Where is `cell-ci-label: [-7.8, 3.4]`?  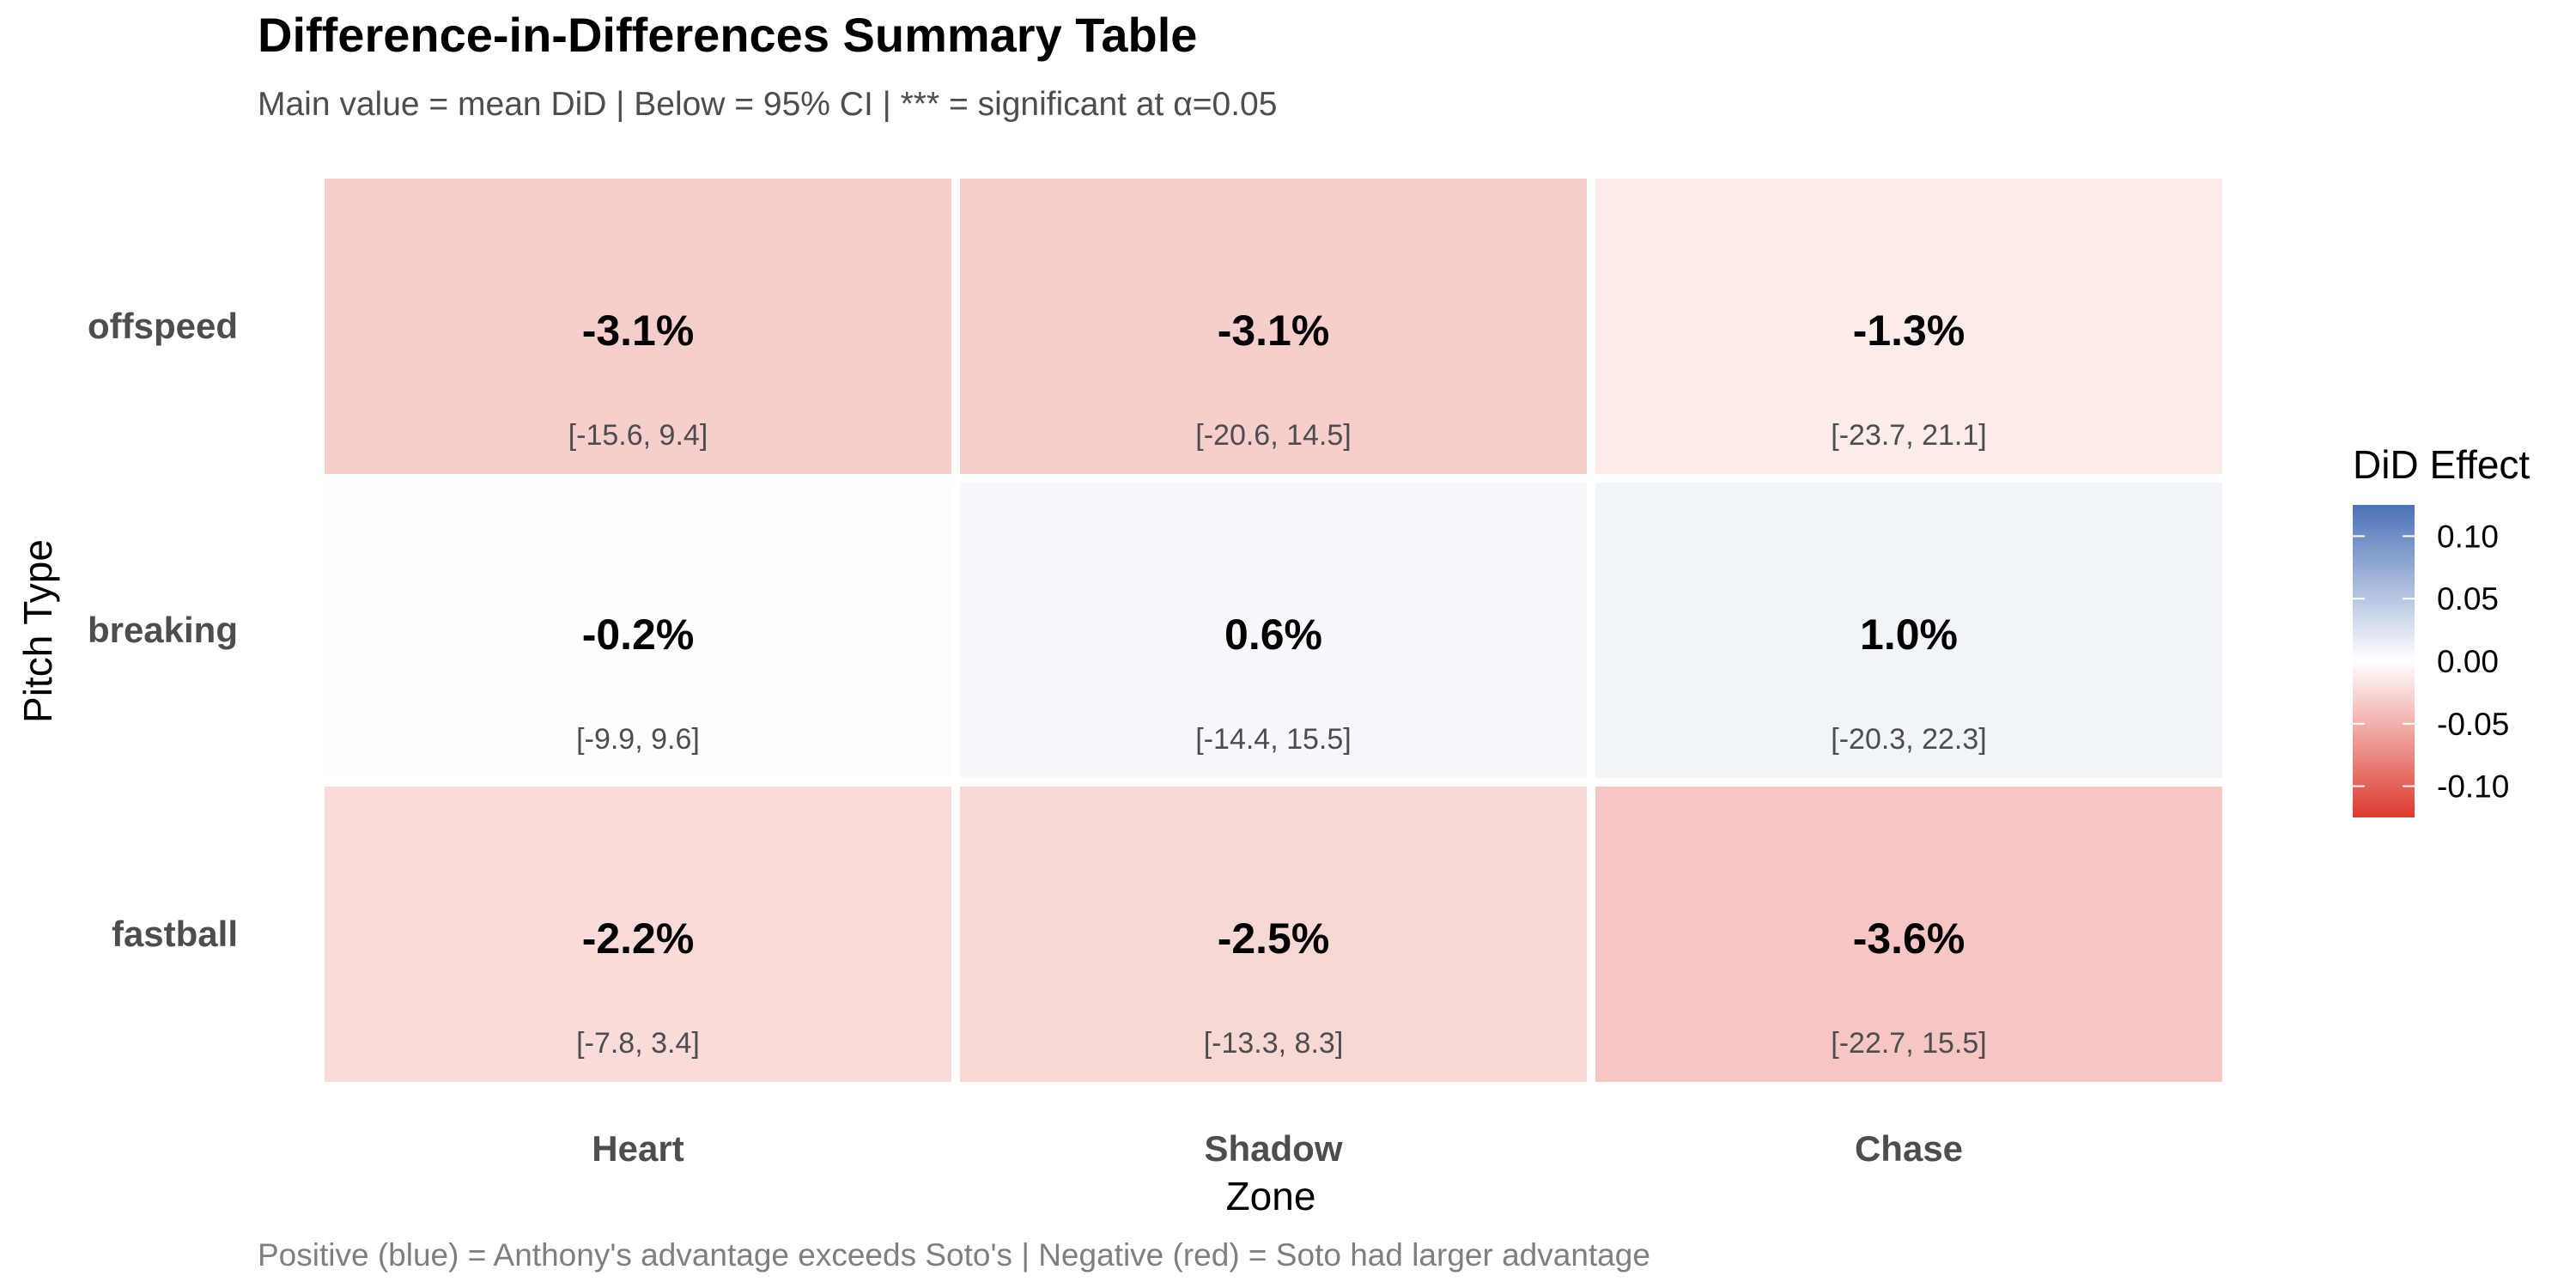 cell-ci-label: [-7.8, 3.4] is located at coordinates (638, 1043).